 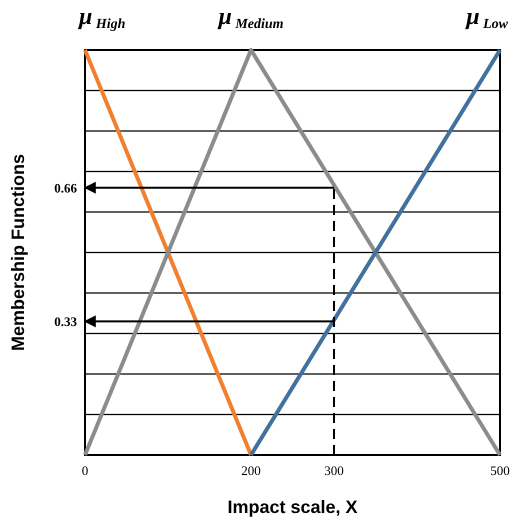 What do you see at coordinates (334, 470) in the screenshot?
I see `x-tick-label: 300` at bounding box center [334, 470].